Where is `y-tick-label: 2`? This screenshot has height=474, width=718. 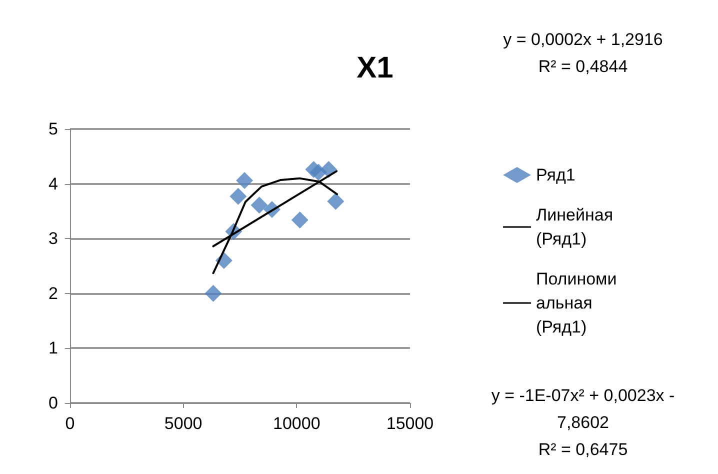 y-tick-label: 2 is located at coordinates (53, 293).